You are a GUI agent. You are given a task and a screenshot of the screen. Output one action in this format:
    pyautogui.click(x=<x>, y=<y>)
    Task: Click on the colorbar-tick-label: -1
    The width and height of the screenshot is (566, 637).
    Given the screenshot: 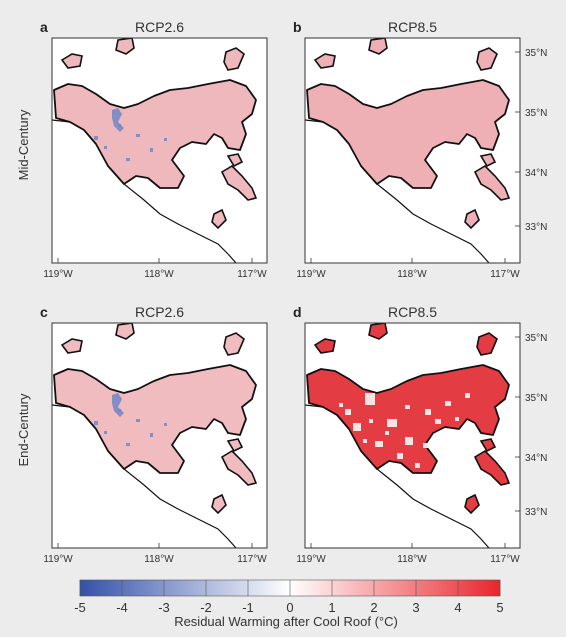 What is the action you would take?
    pyautogui.click(x=248, y=607)
    